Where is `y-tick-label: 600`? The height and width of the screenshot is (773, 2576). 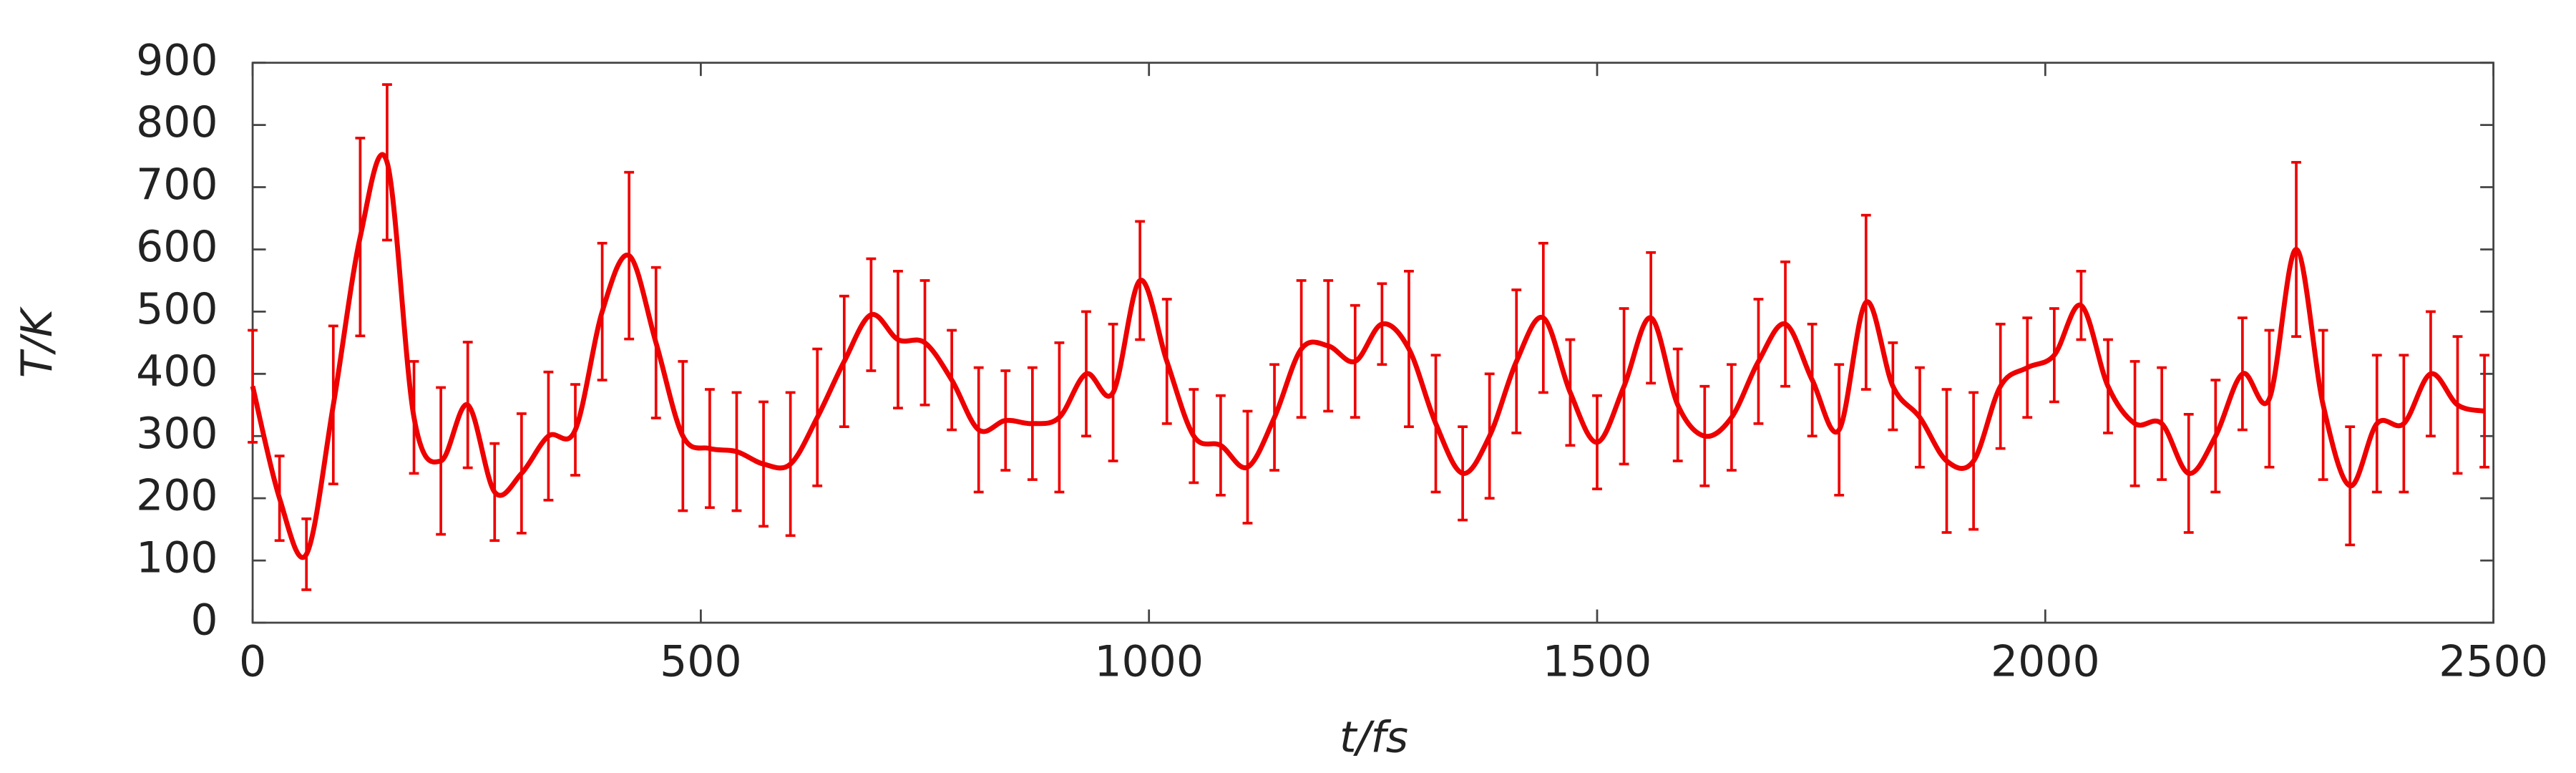
y-tick-label: 600 is located at coordinates (177, 247).